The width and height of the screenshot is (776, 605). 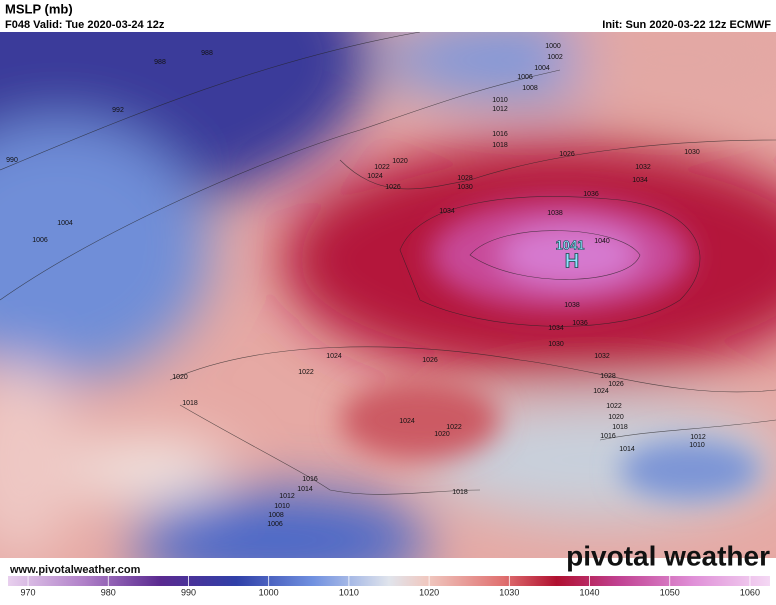 I want to click on colorbar-tick-label: 1000, so click(x=269, y=592).